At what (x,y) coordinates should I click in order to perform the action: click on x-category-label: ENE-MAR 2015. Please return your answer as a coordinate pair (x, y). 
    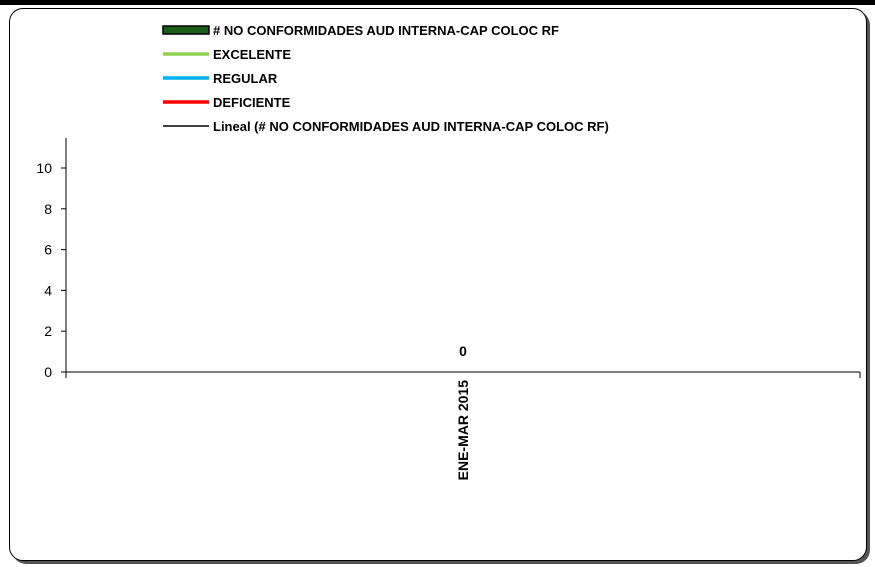
    Looking at the image, I should click on (463, 430).